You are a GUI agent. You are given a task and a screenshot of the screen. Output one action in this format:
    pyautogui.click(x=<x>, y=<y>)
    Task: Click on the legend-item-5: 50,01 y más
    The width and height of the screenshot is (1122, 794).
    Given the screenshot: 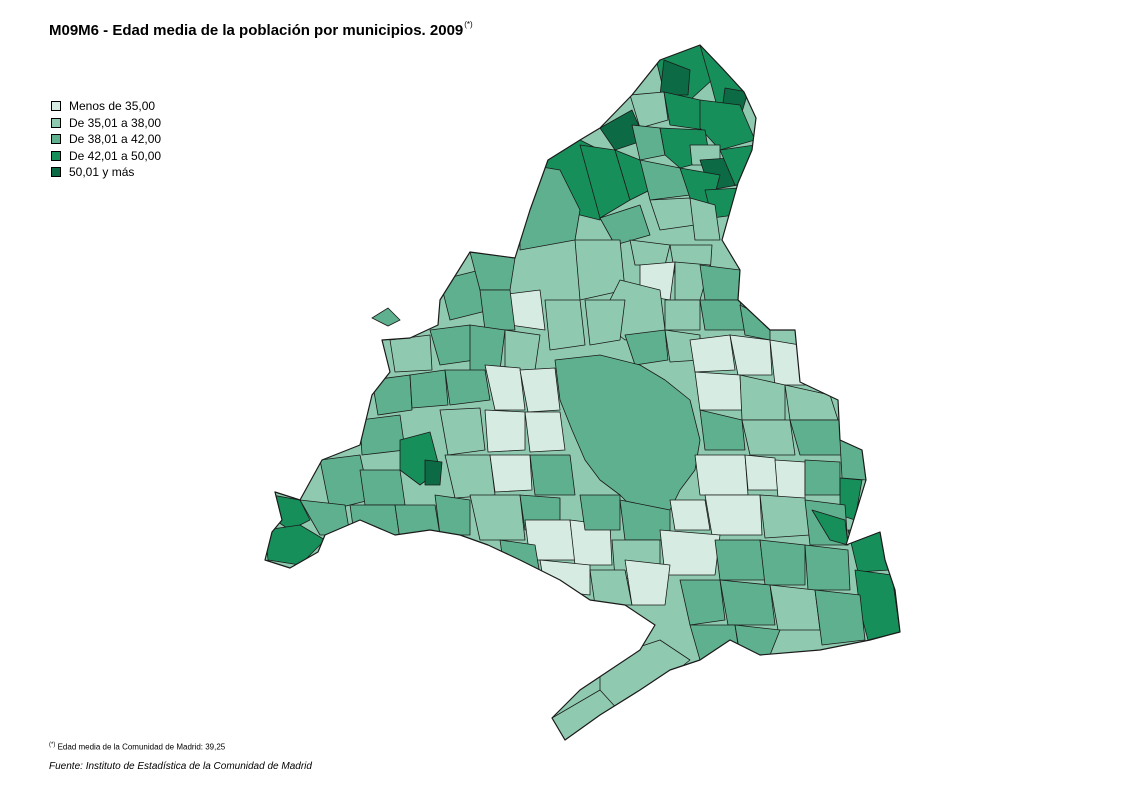 What is the action you would take?
    pyautogui.click(x=106, y=172)
    